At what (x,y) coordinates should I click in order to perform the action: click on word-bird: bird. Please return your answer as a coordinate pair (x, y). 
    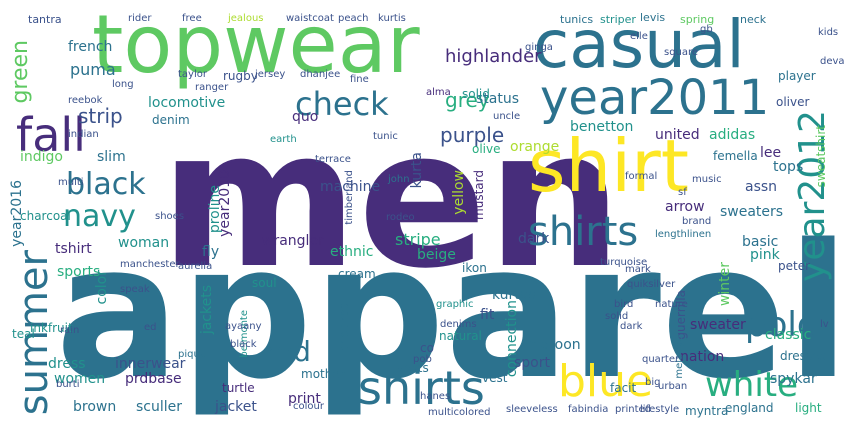
    Looking at the image, I should click on (624, 304).